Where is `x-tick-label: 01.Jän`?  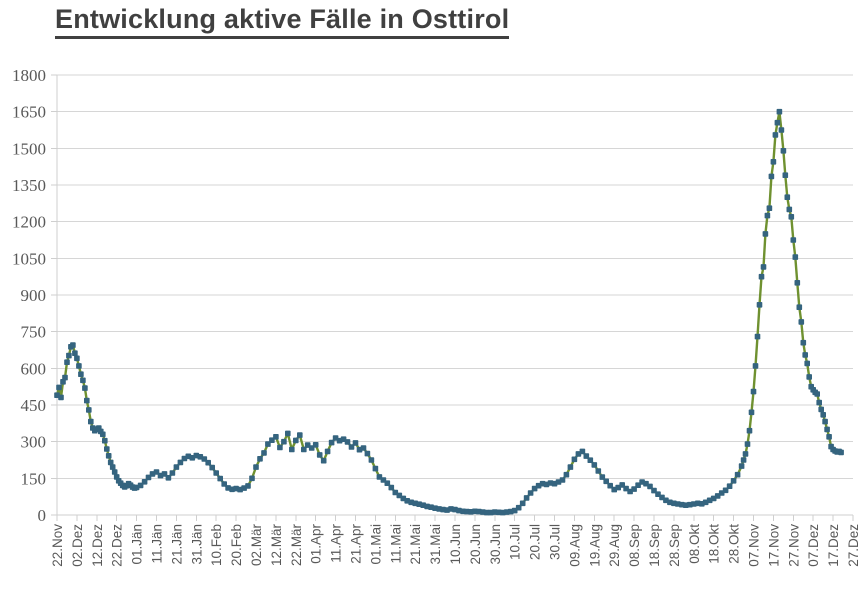 x-tick-label: 01.Jän is located at coordinates (137, 544).